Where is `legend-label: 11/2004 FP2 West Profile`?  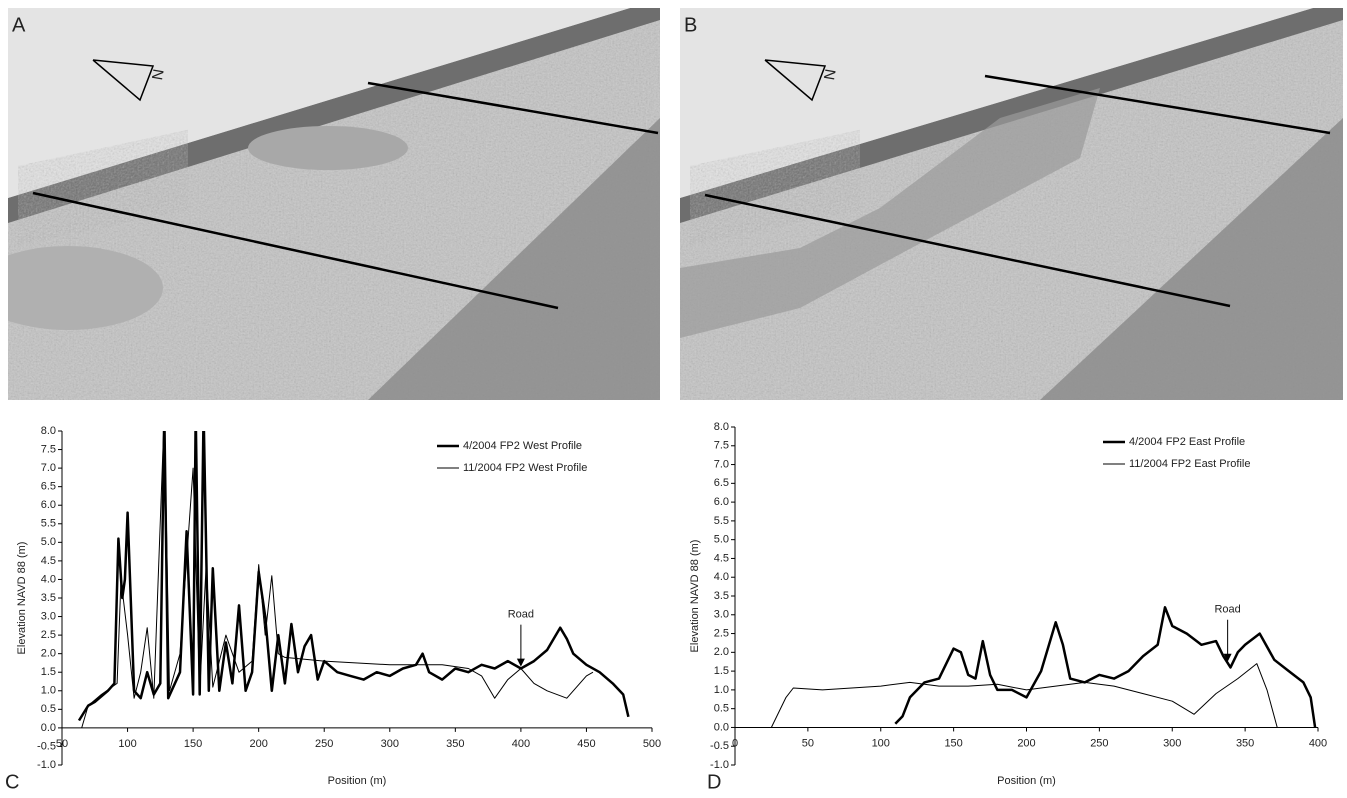
legend-label: 11/2004 FP2 West Profile is located at coordinates (525, 468).